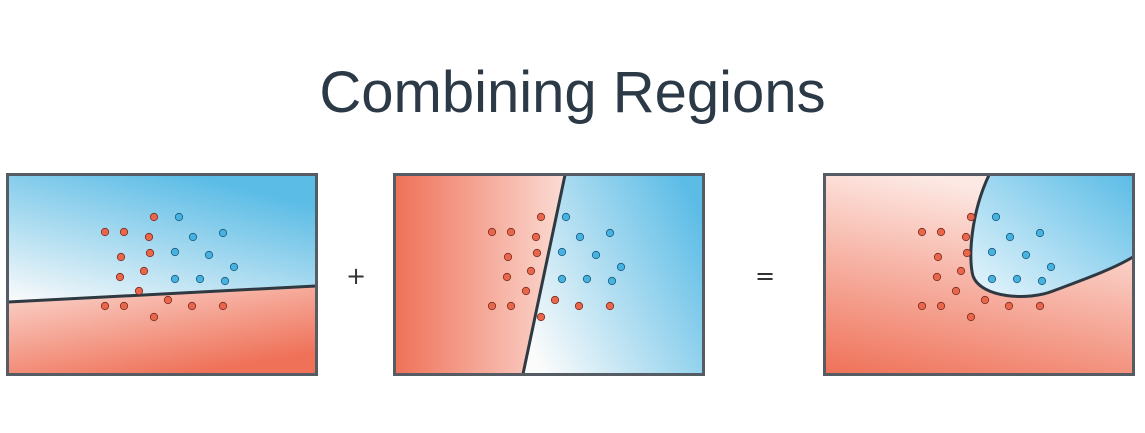  I want to click on region-panel-combined, so click(979, 274).